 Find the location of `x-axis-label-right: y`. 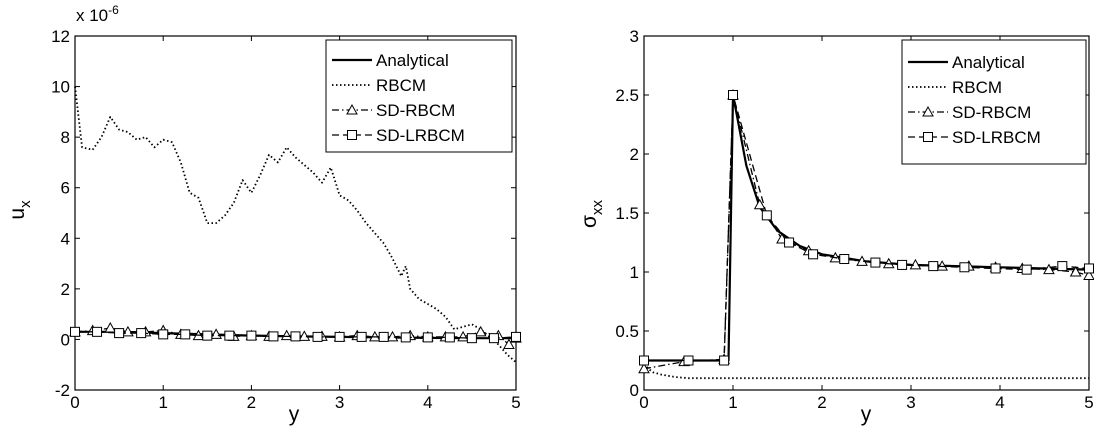

x-axis-label-right: y is located at coordinates (866, 414).